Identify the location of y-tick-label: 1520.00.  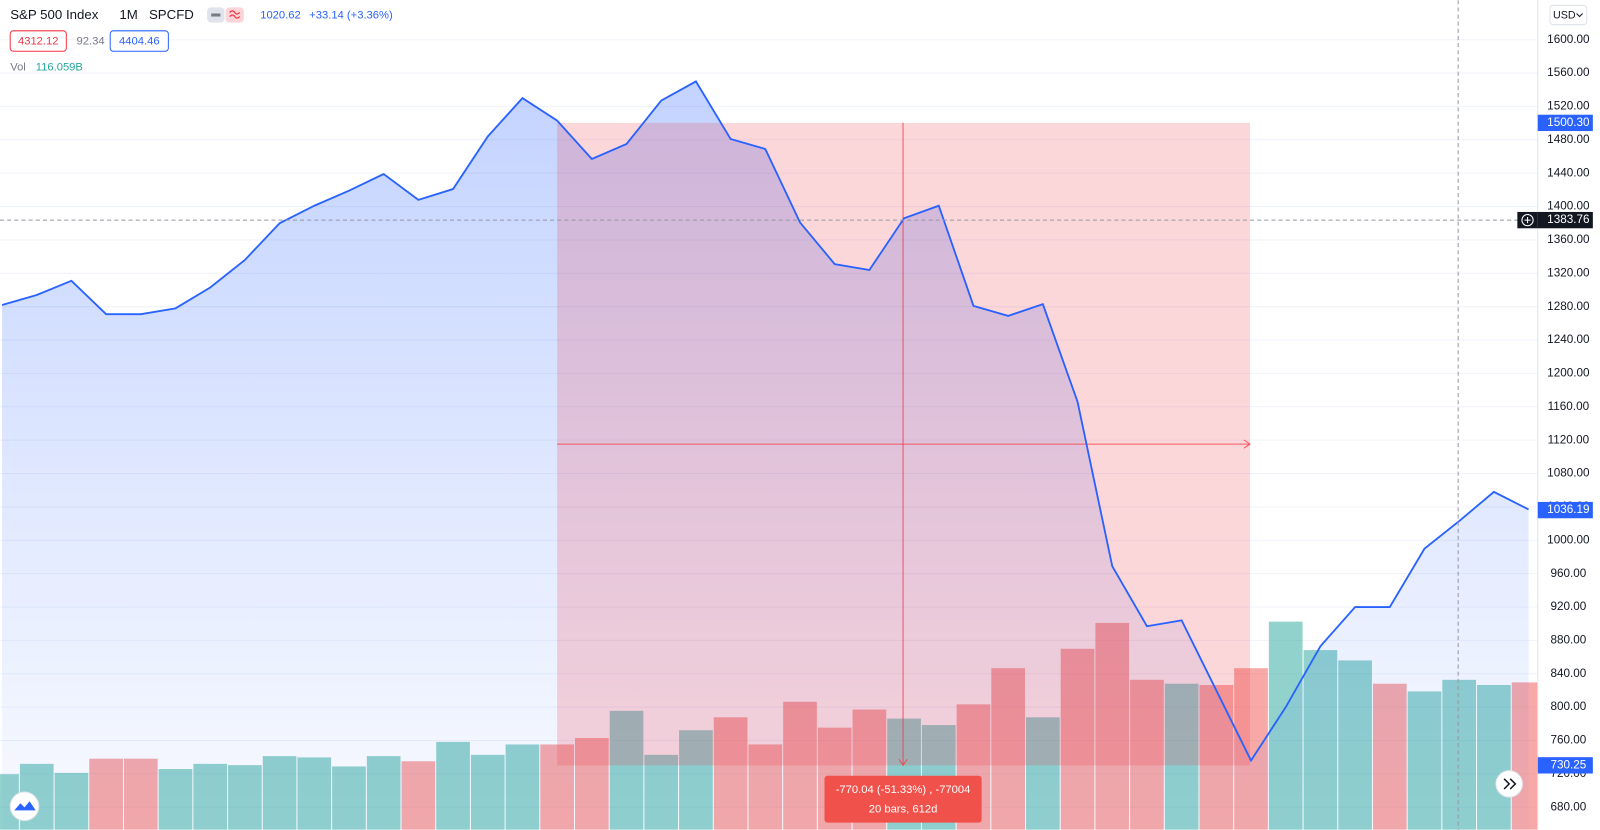
(1568, 106).